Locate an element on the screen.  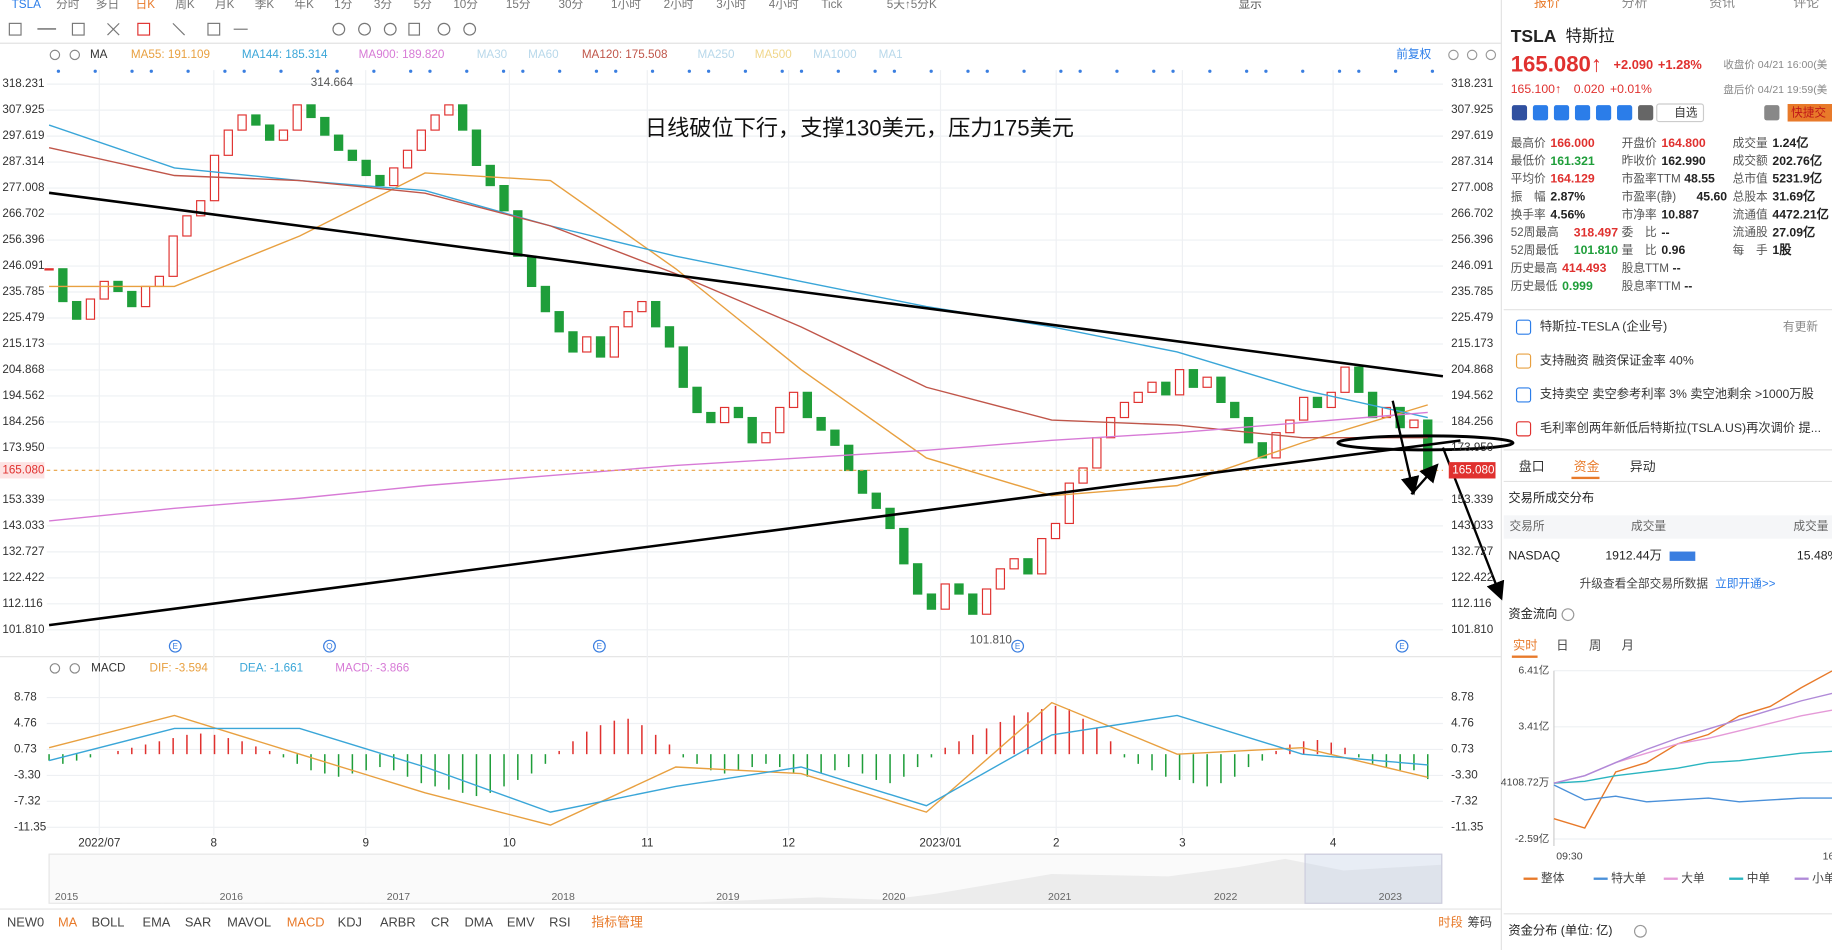
period-tab: 日K is located at coordinates (146, 5).